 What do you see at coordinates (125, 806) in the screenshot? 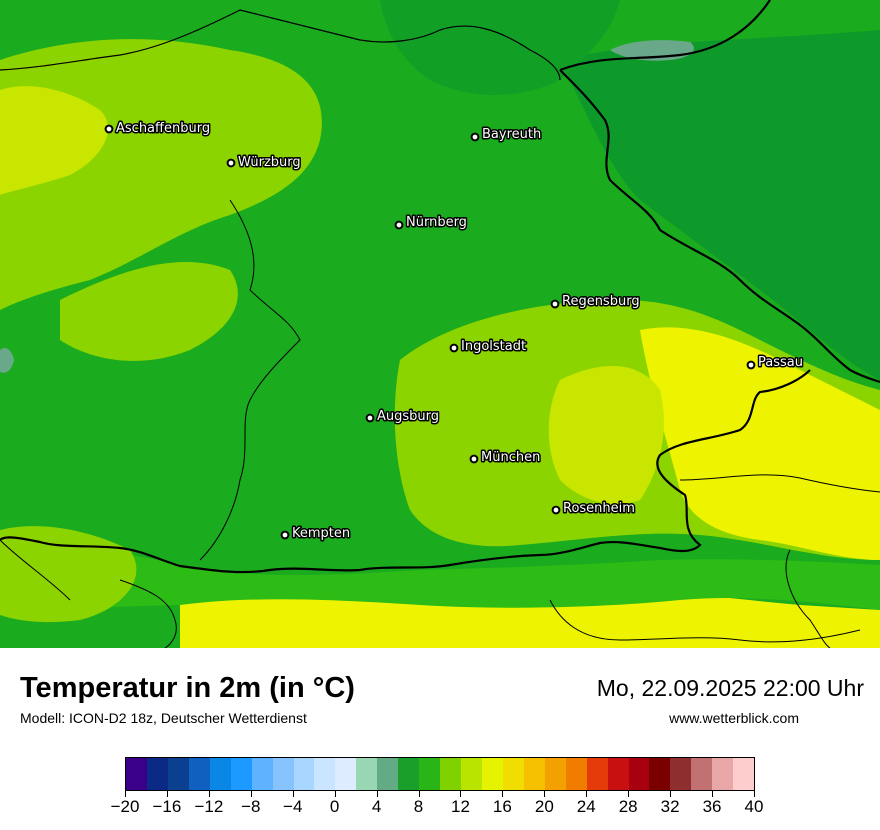
I see `scale-tick-label: −20` at bounding box center [125, 806].